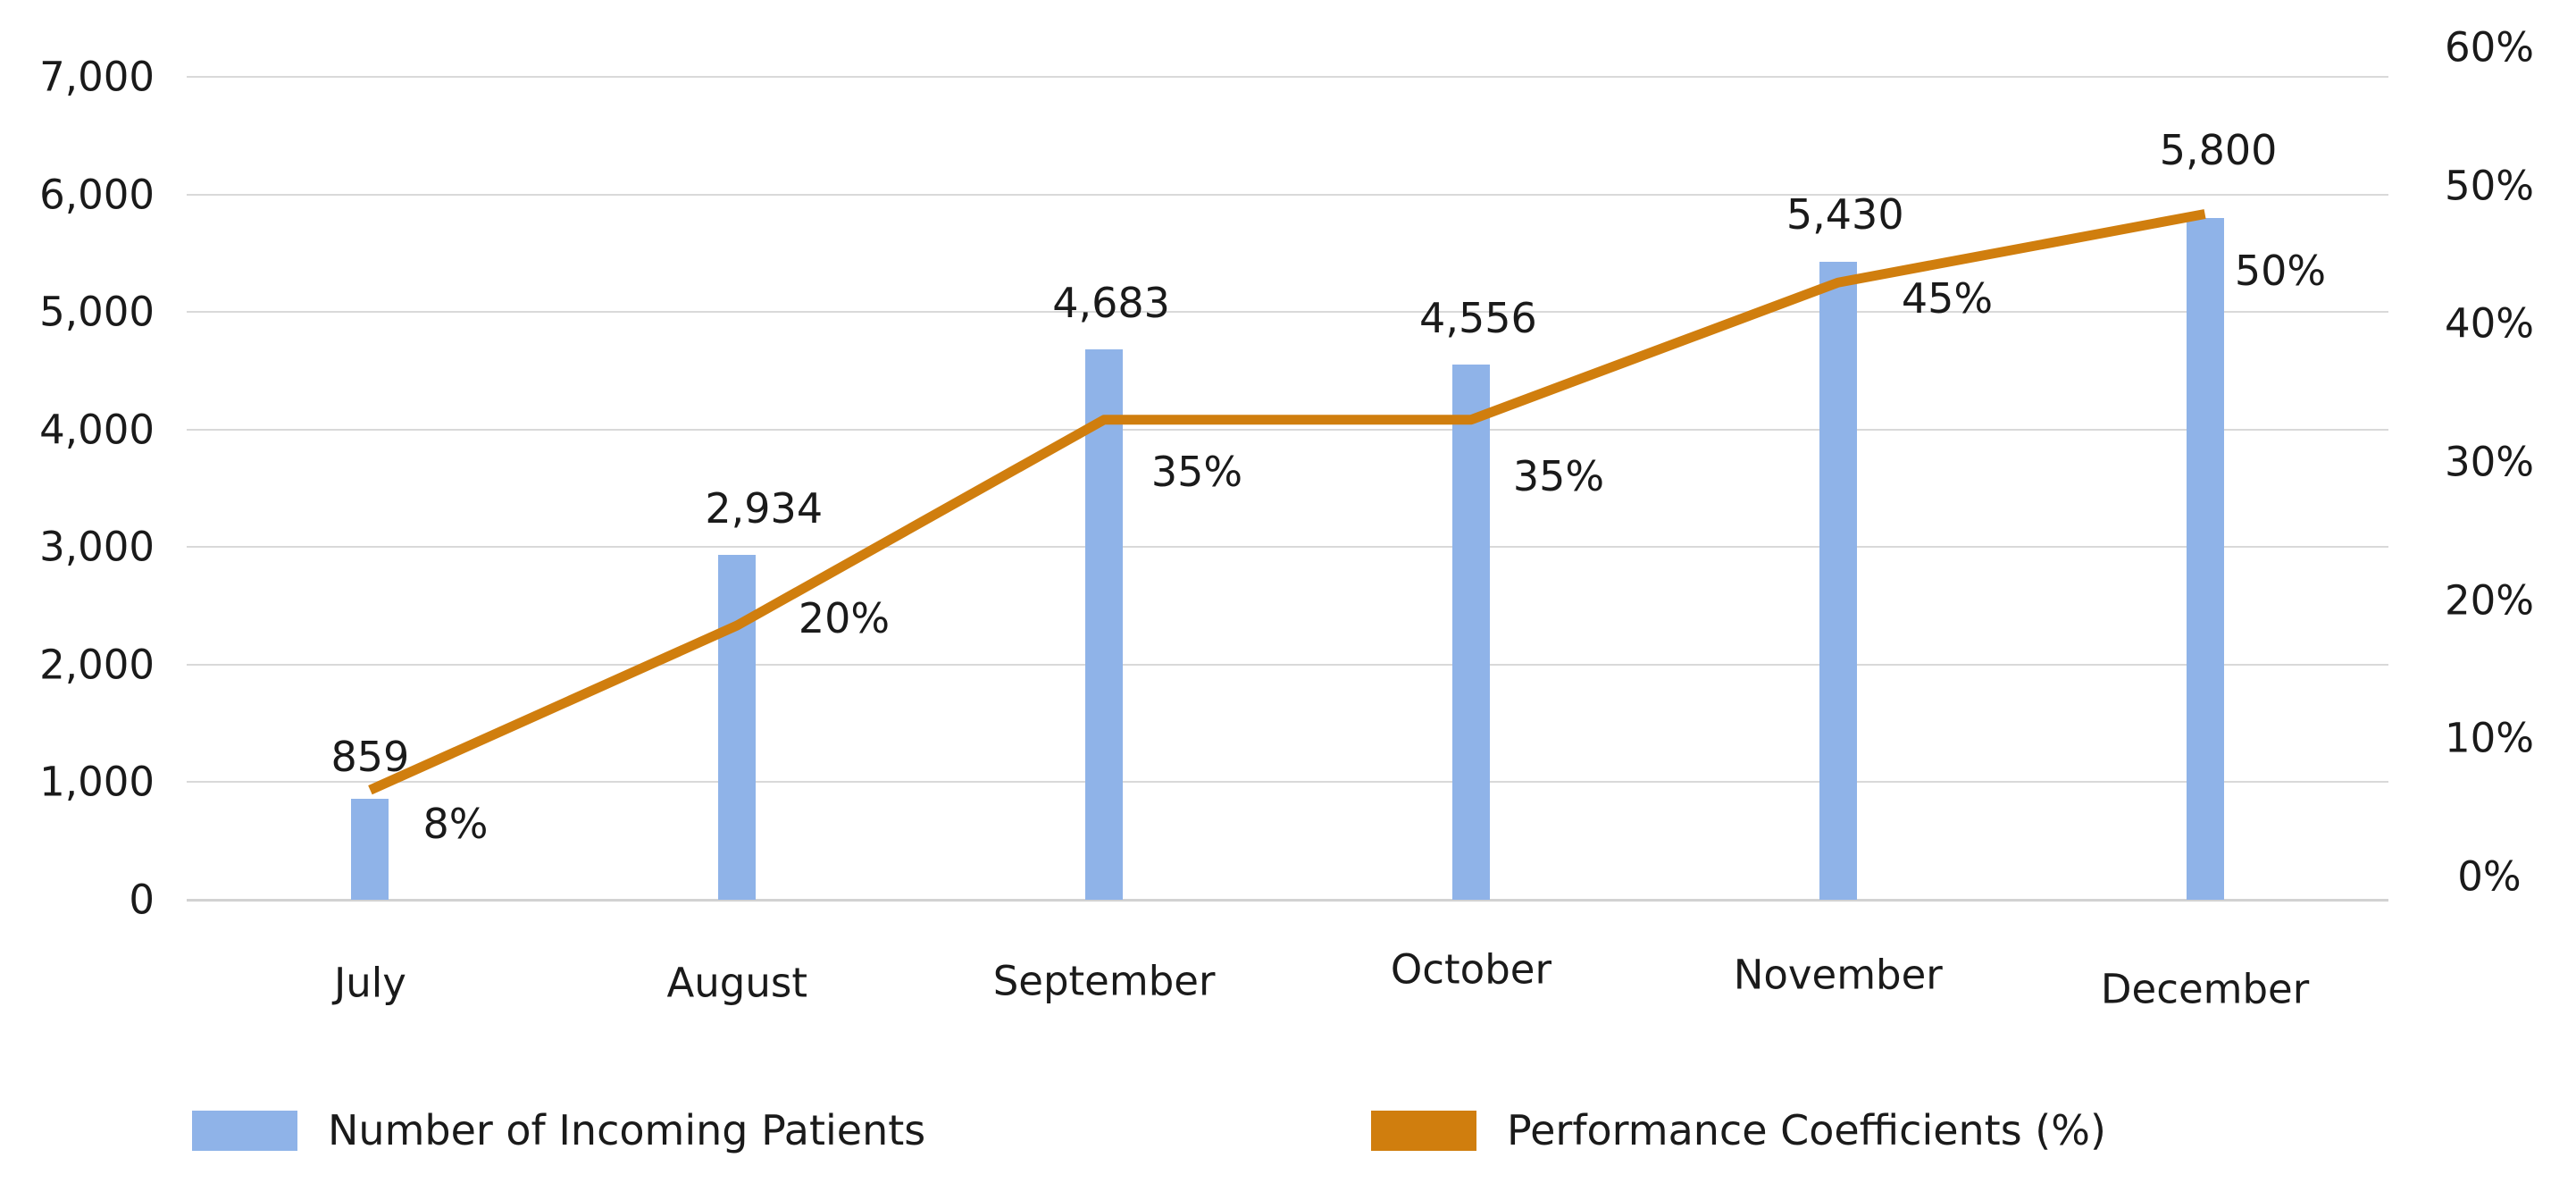 The image size is (2576, 1183). I want to click on bar-december, so click(2205, 558).